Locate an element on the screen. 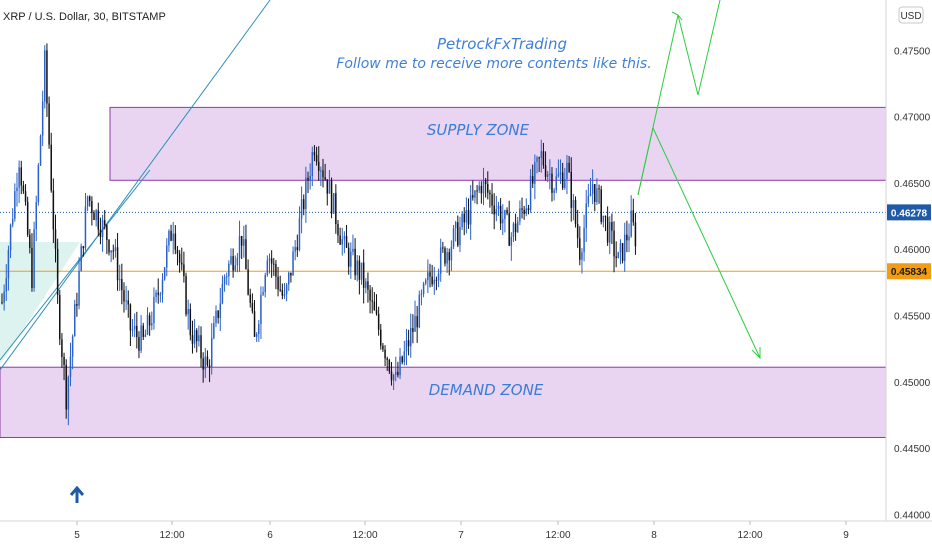 This screenshot has height=550, width=932. price-badge-label-1: 0.45834 is located at coordinates (909, 272).